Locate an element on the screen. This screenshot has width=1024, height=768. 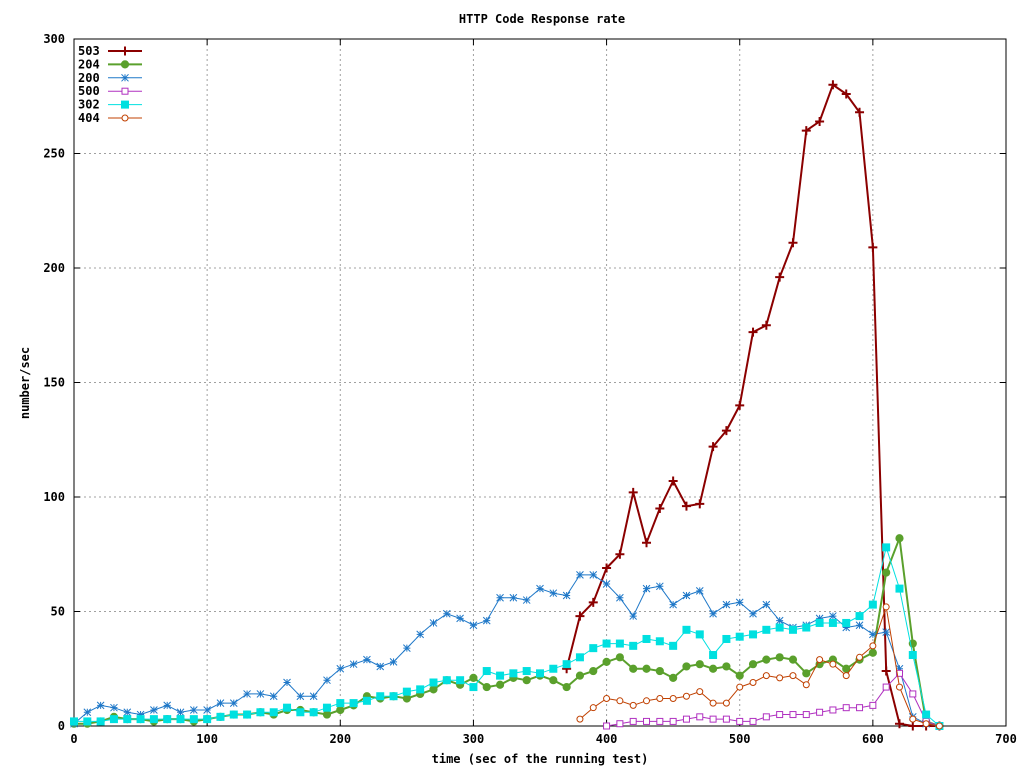
x-tick-label: 400 is located at coordinates (607, 739).